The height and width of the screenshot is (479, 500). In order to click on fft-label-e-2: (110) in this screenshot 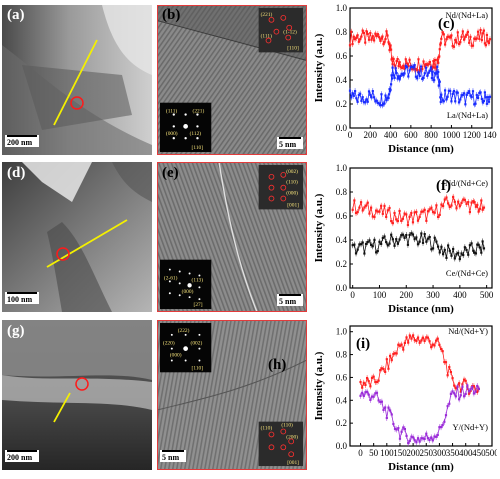, I will do `click(292, 182)`.